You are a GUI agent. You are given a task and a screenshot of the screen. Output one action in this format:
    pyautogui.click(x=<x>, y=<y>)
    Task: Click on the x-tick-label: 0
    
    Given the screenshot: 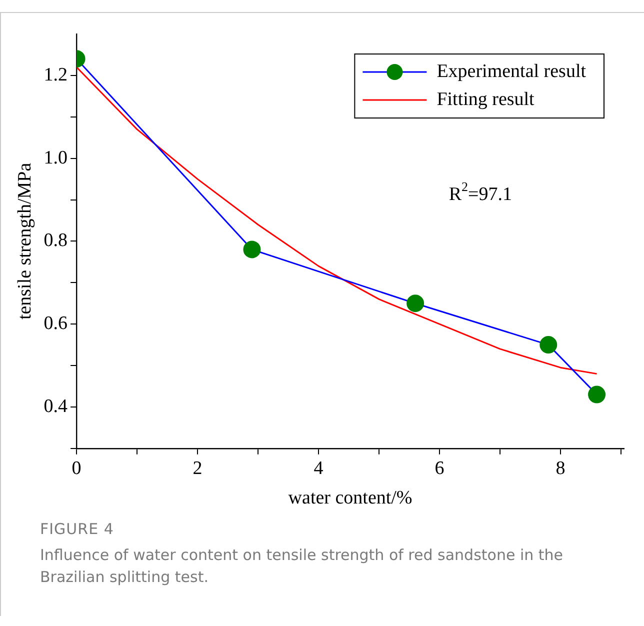 What is the action you would take?
    pyautogui.click(x=77, y=468)
    